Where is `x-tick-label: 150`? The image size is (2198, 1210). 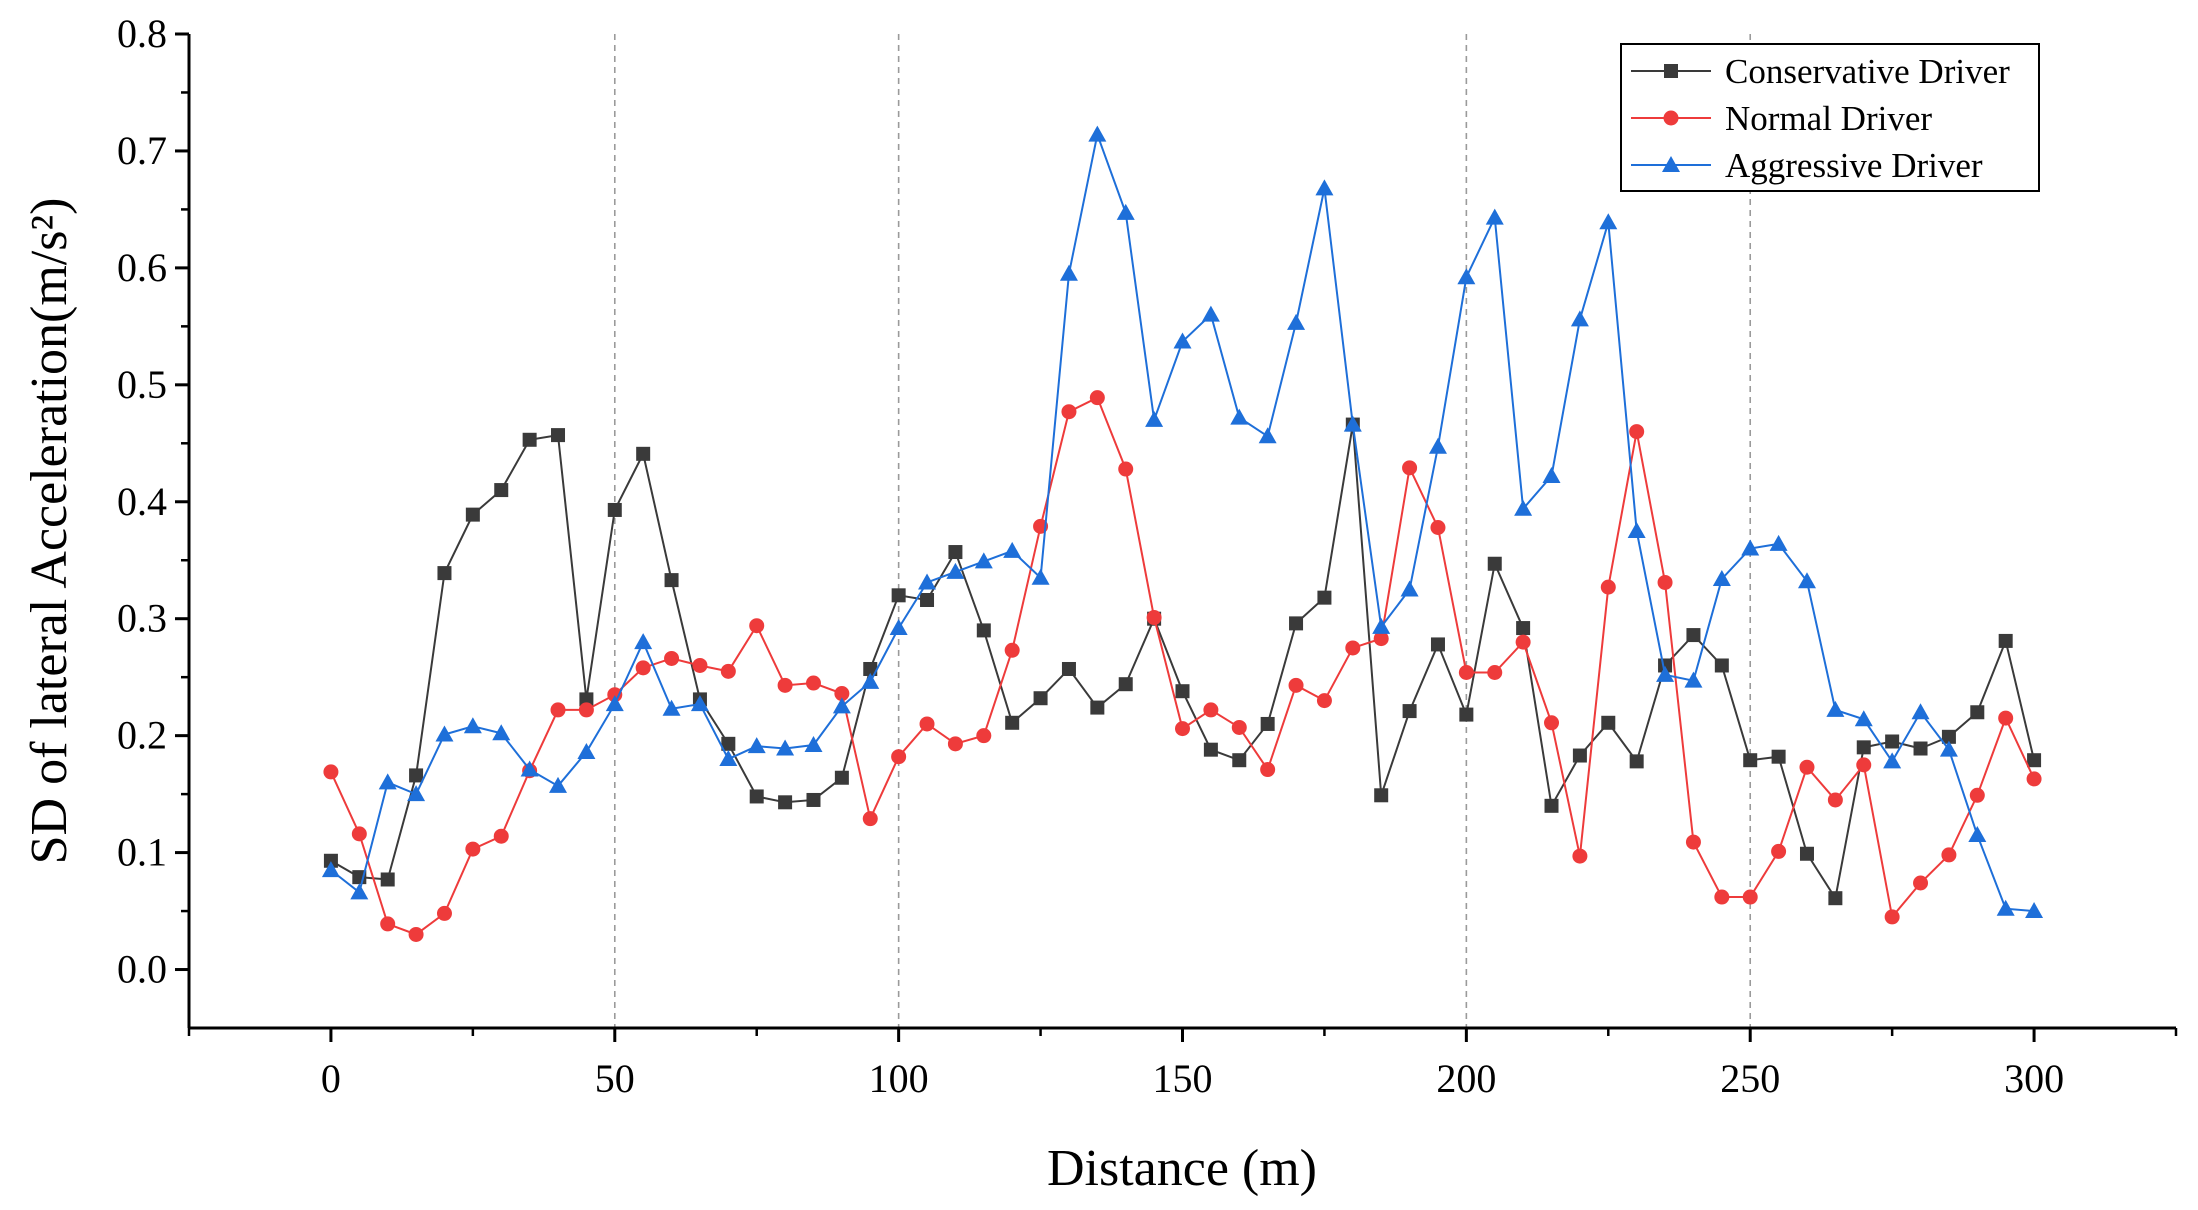
x-tick-label: 150 is located at coordinates (1183, 1078).